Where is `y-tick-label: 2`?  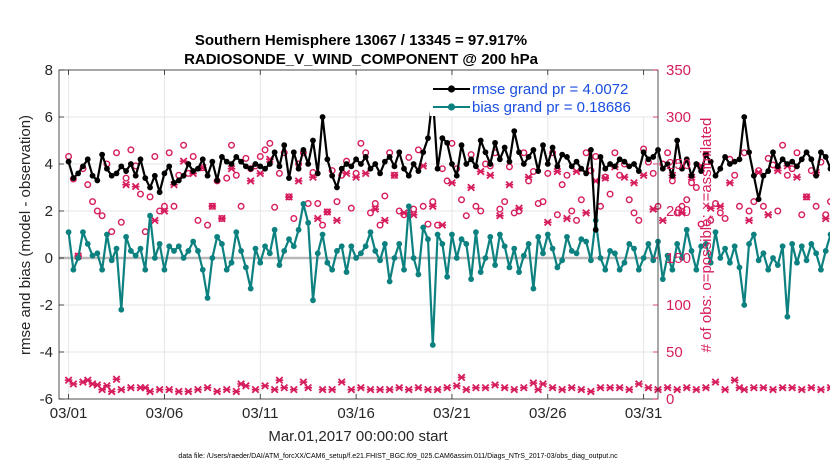
y-tick-label: 2 is located at coordinates (49, 211).